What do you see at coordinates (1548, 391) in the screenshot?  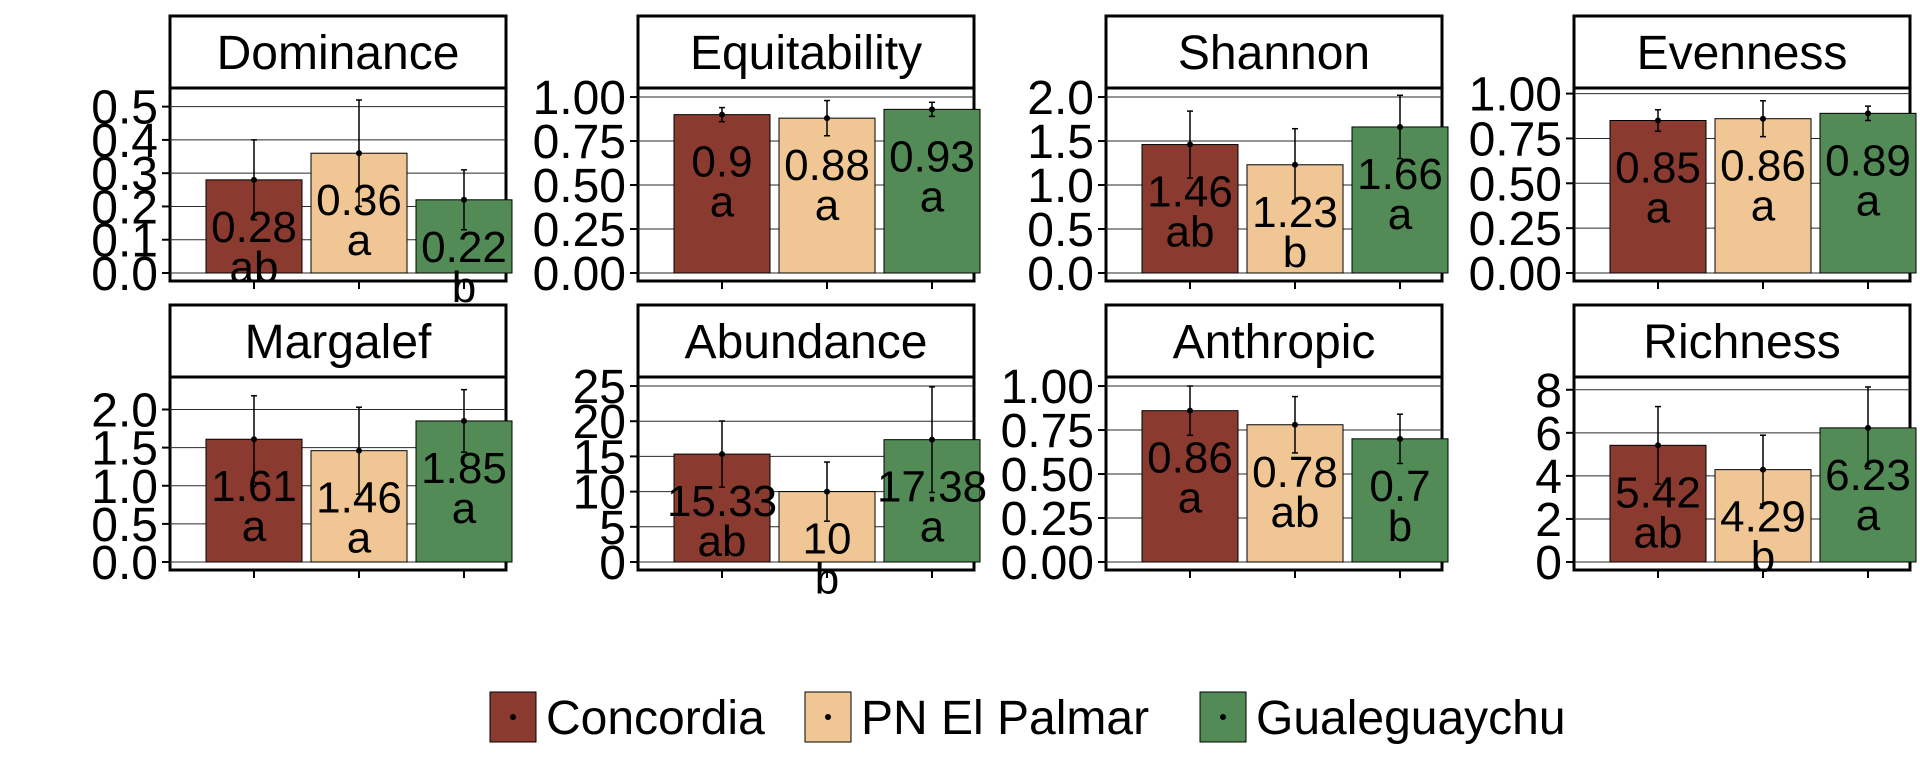 I see `y-tick-label: 8` at bounding box center [1548, 391].